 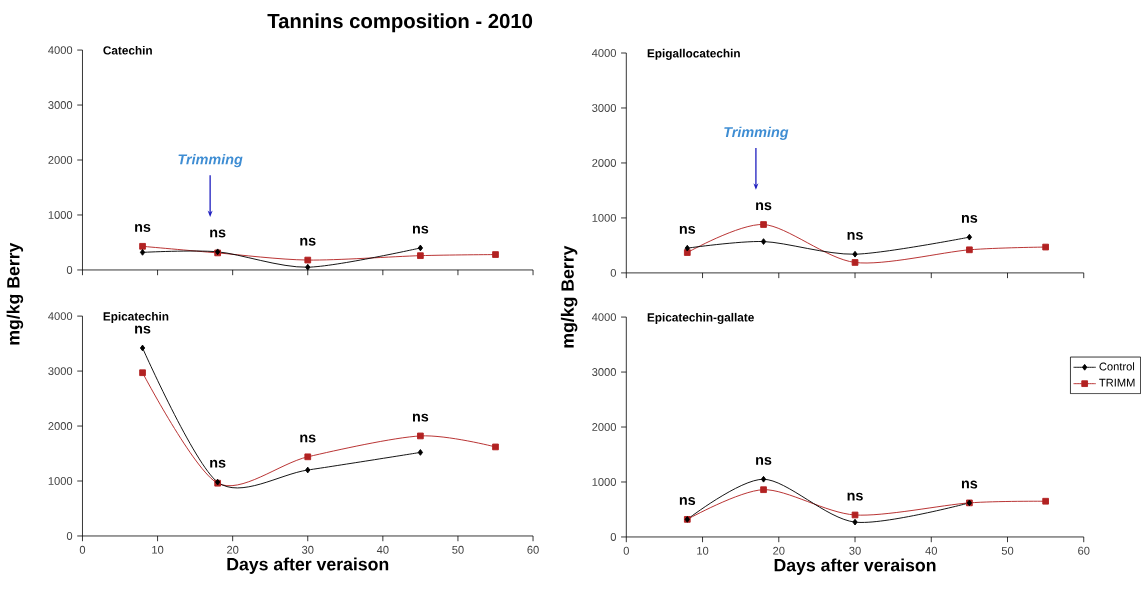 I want to click on legend-label: Control, so click(x=1117, y=366).